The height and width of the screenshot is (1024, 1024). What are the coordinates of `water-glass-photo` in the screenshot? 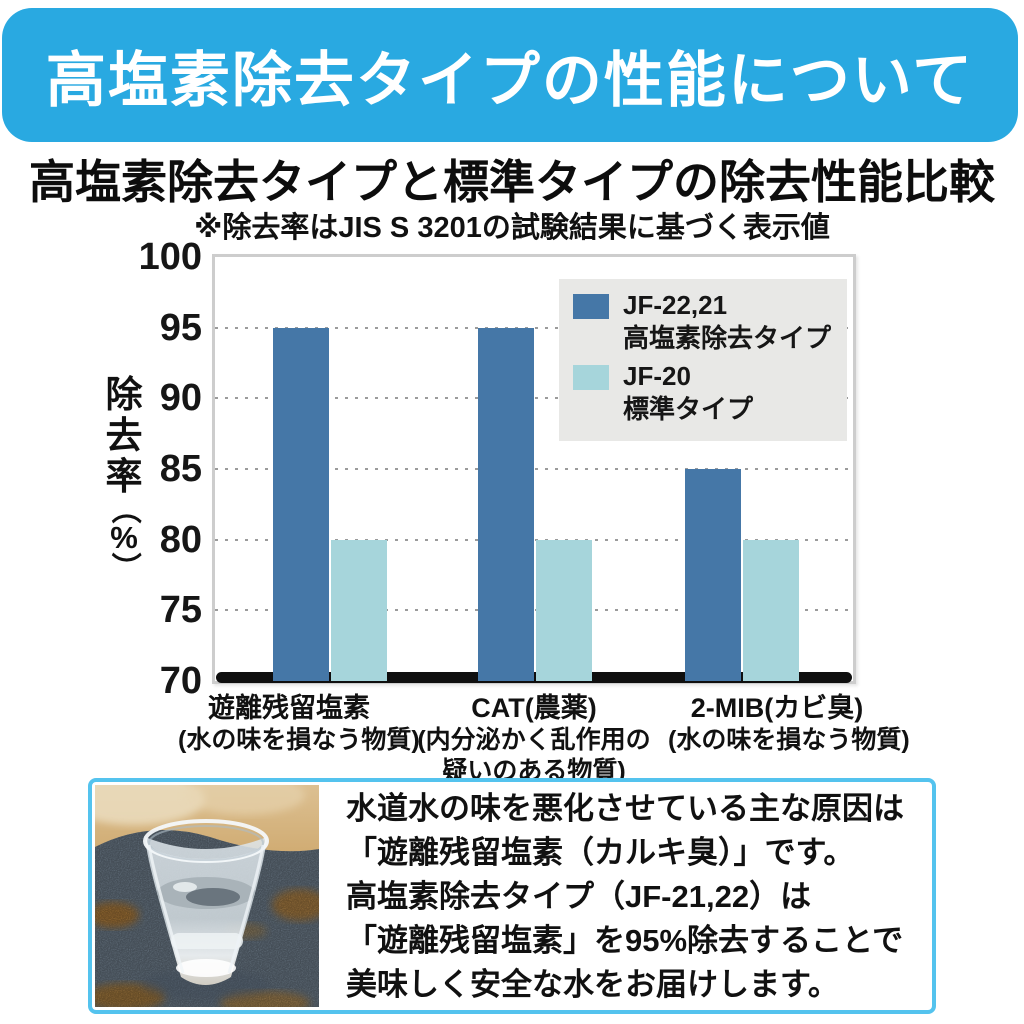 It's located at (207, 896).